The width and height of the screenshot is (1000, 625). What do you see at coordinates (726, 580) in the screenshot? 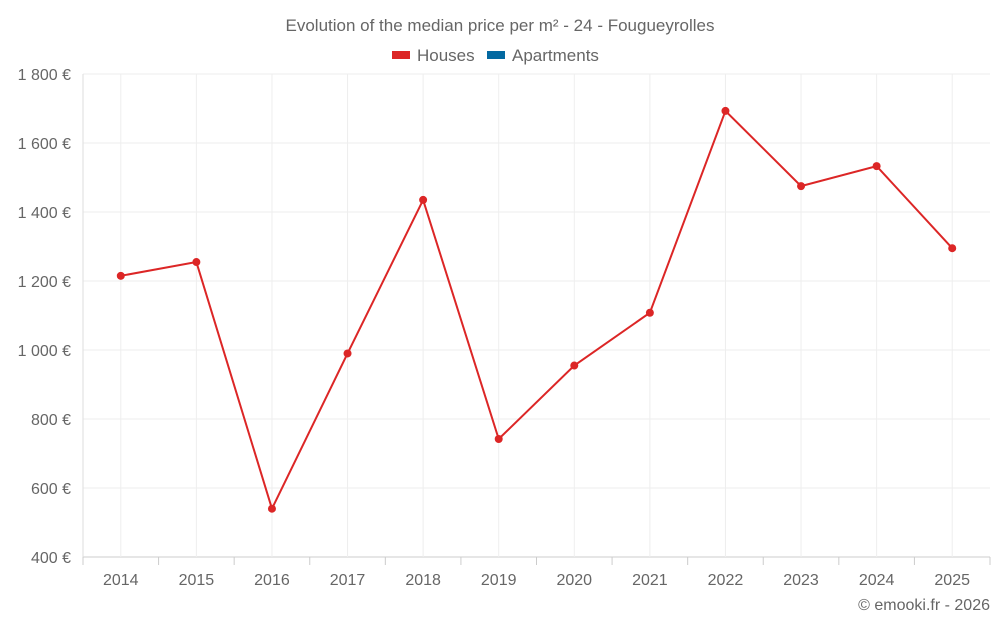
I see `x-tick-label: 2022` at bounding box center [726, 580].